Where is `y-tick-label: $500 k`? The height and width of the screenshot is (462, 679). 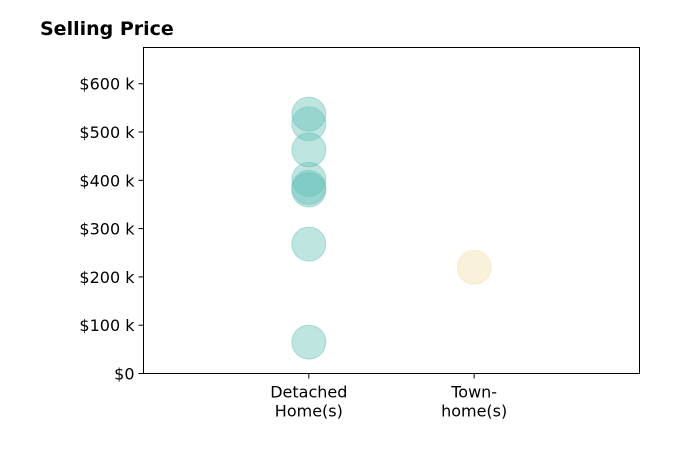
y-tick-label: $500 k is located at coordinates (107, 132).